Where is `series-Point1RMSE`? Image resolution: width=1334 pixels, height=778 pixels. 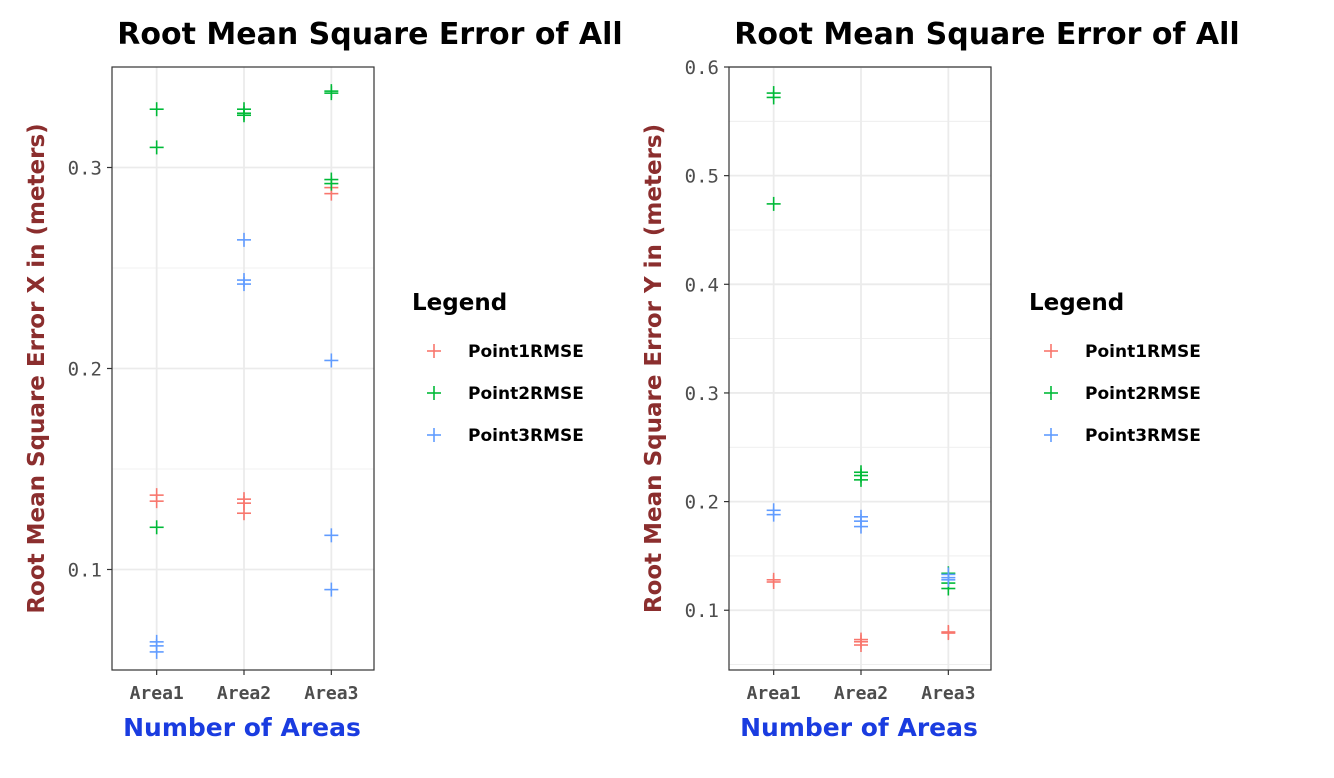
series-Point1RMSE is located at coordinates (861, 612).